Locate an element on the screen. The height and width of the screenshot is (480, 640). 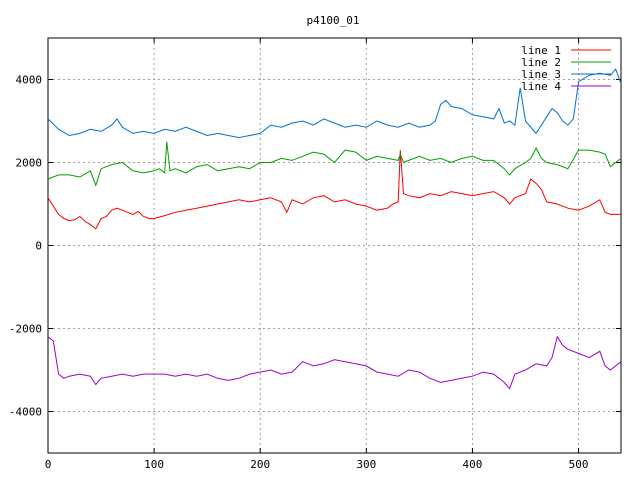
y-tick-label: 4000 is located at coordinates (29, 80).